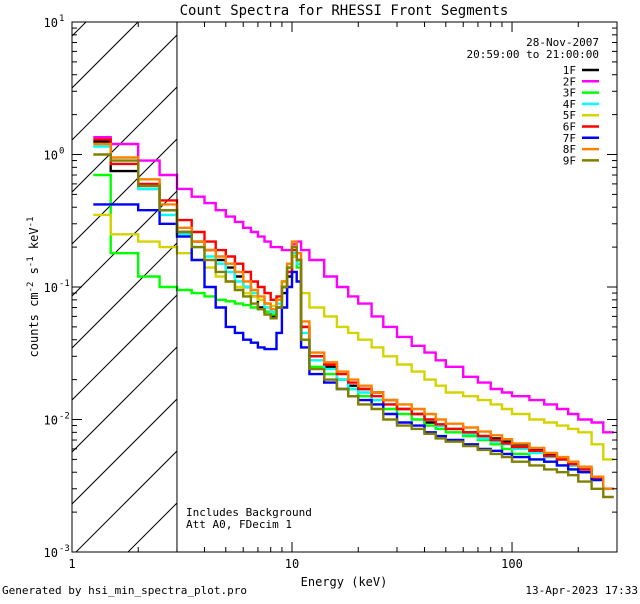 The width and height of the screenshot is (640, 604). I want to click on legend-label-8F: 8F, so click(569, 149).